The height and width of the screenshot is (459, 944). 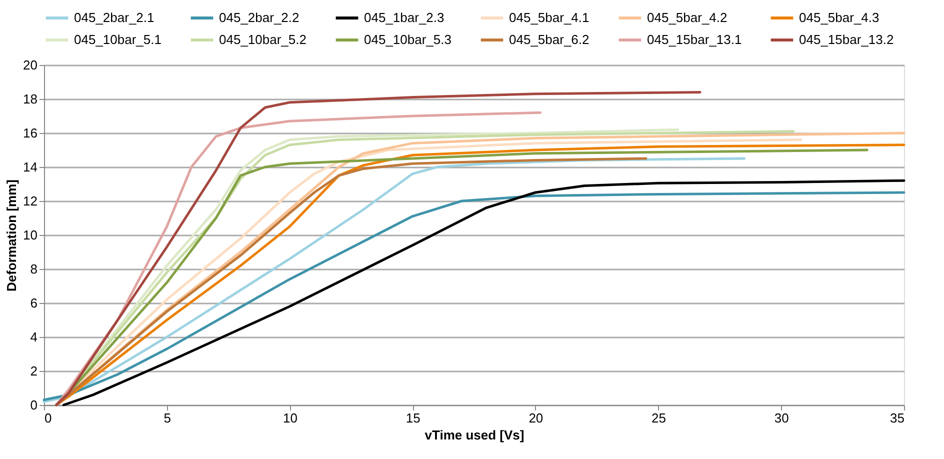 I want to click on x-tick-label: 30, so click(x=781, y=418).